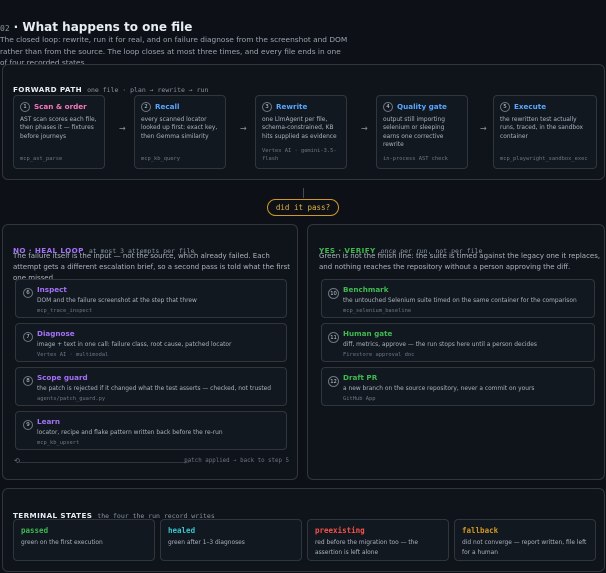 Image resolution: width=606 pixels, height=573 pixels. Describe the element at coordinates (65, 311) in the screenshot. I see `step-tool: mcp_trace_inspect` at that location.